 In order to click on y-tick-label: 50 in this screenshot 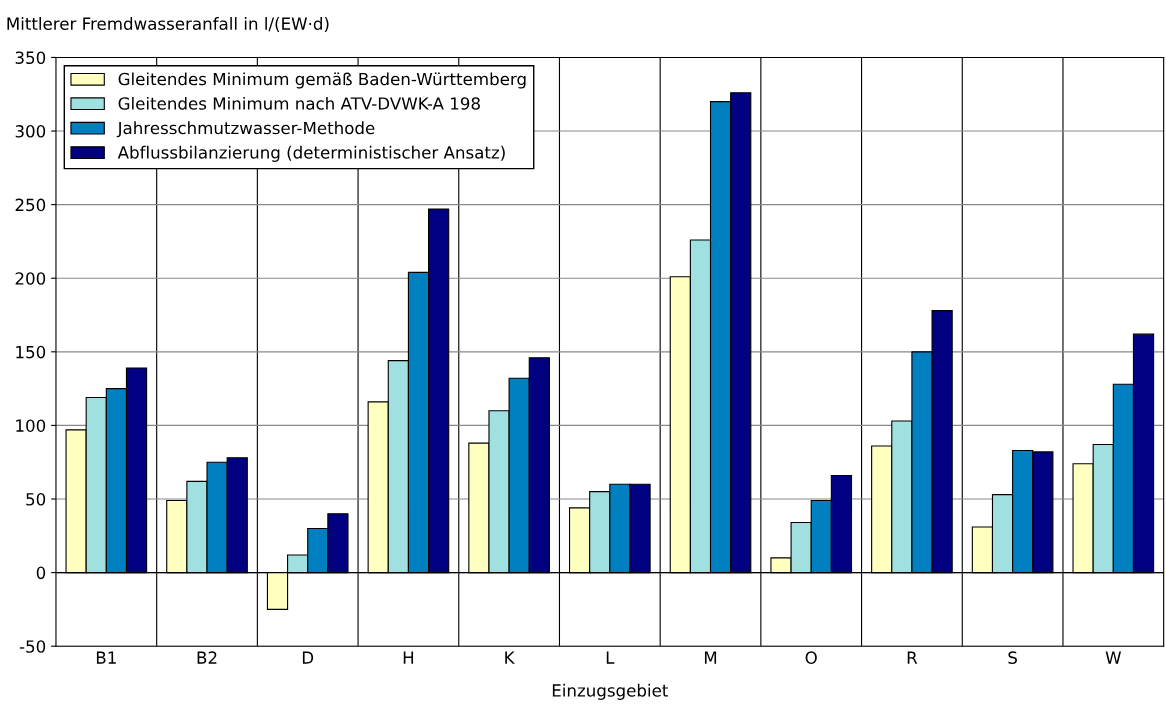, I will do `click(36, 499)`.